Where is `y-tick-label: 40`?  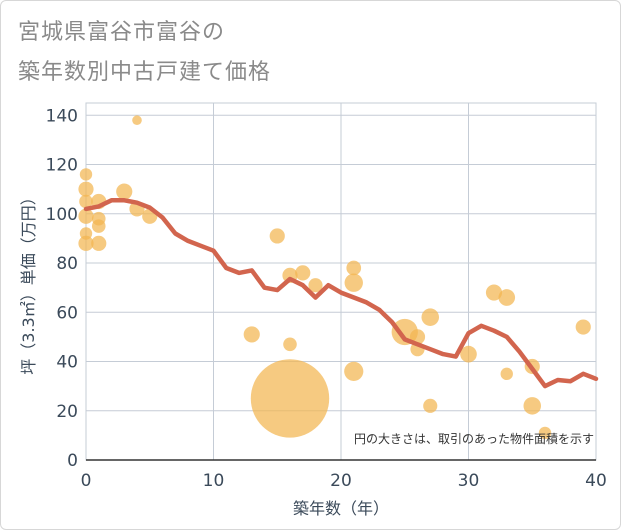 y-tick-label: 40 is located at coordinates (67, 363).